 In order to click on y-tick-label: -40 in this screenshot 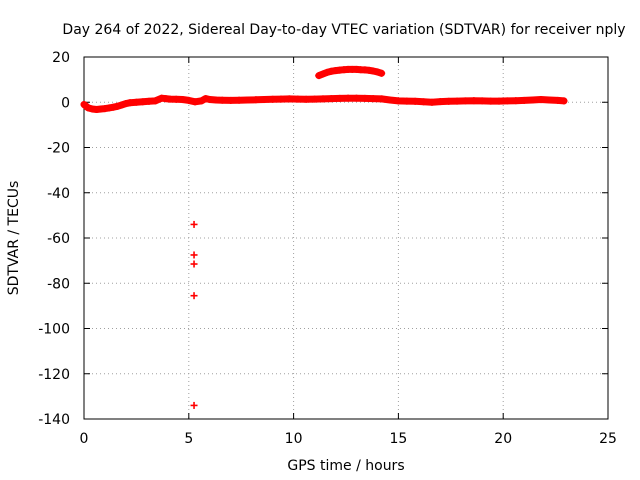, I will do `click(58, 194)`.